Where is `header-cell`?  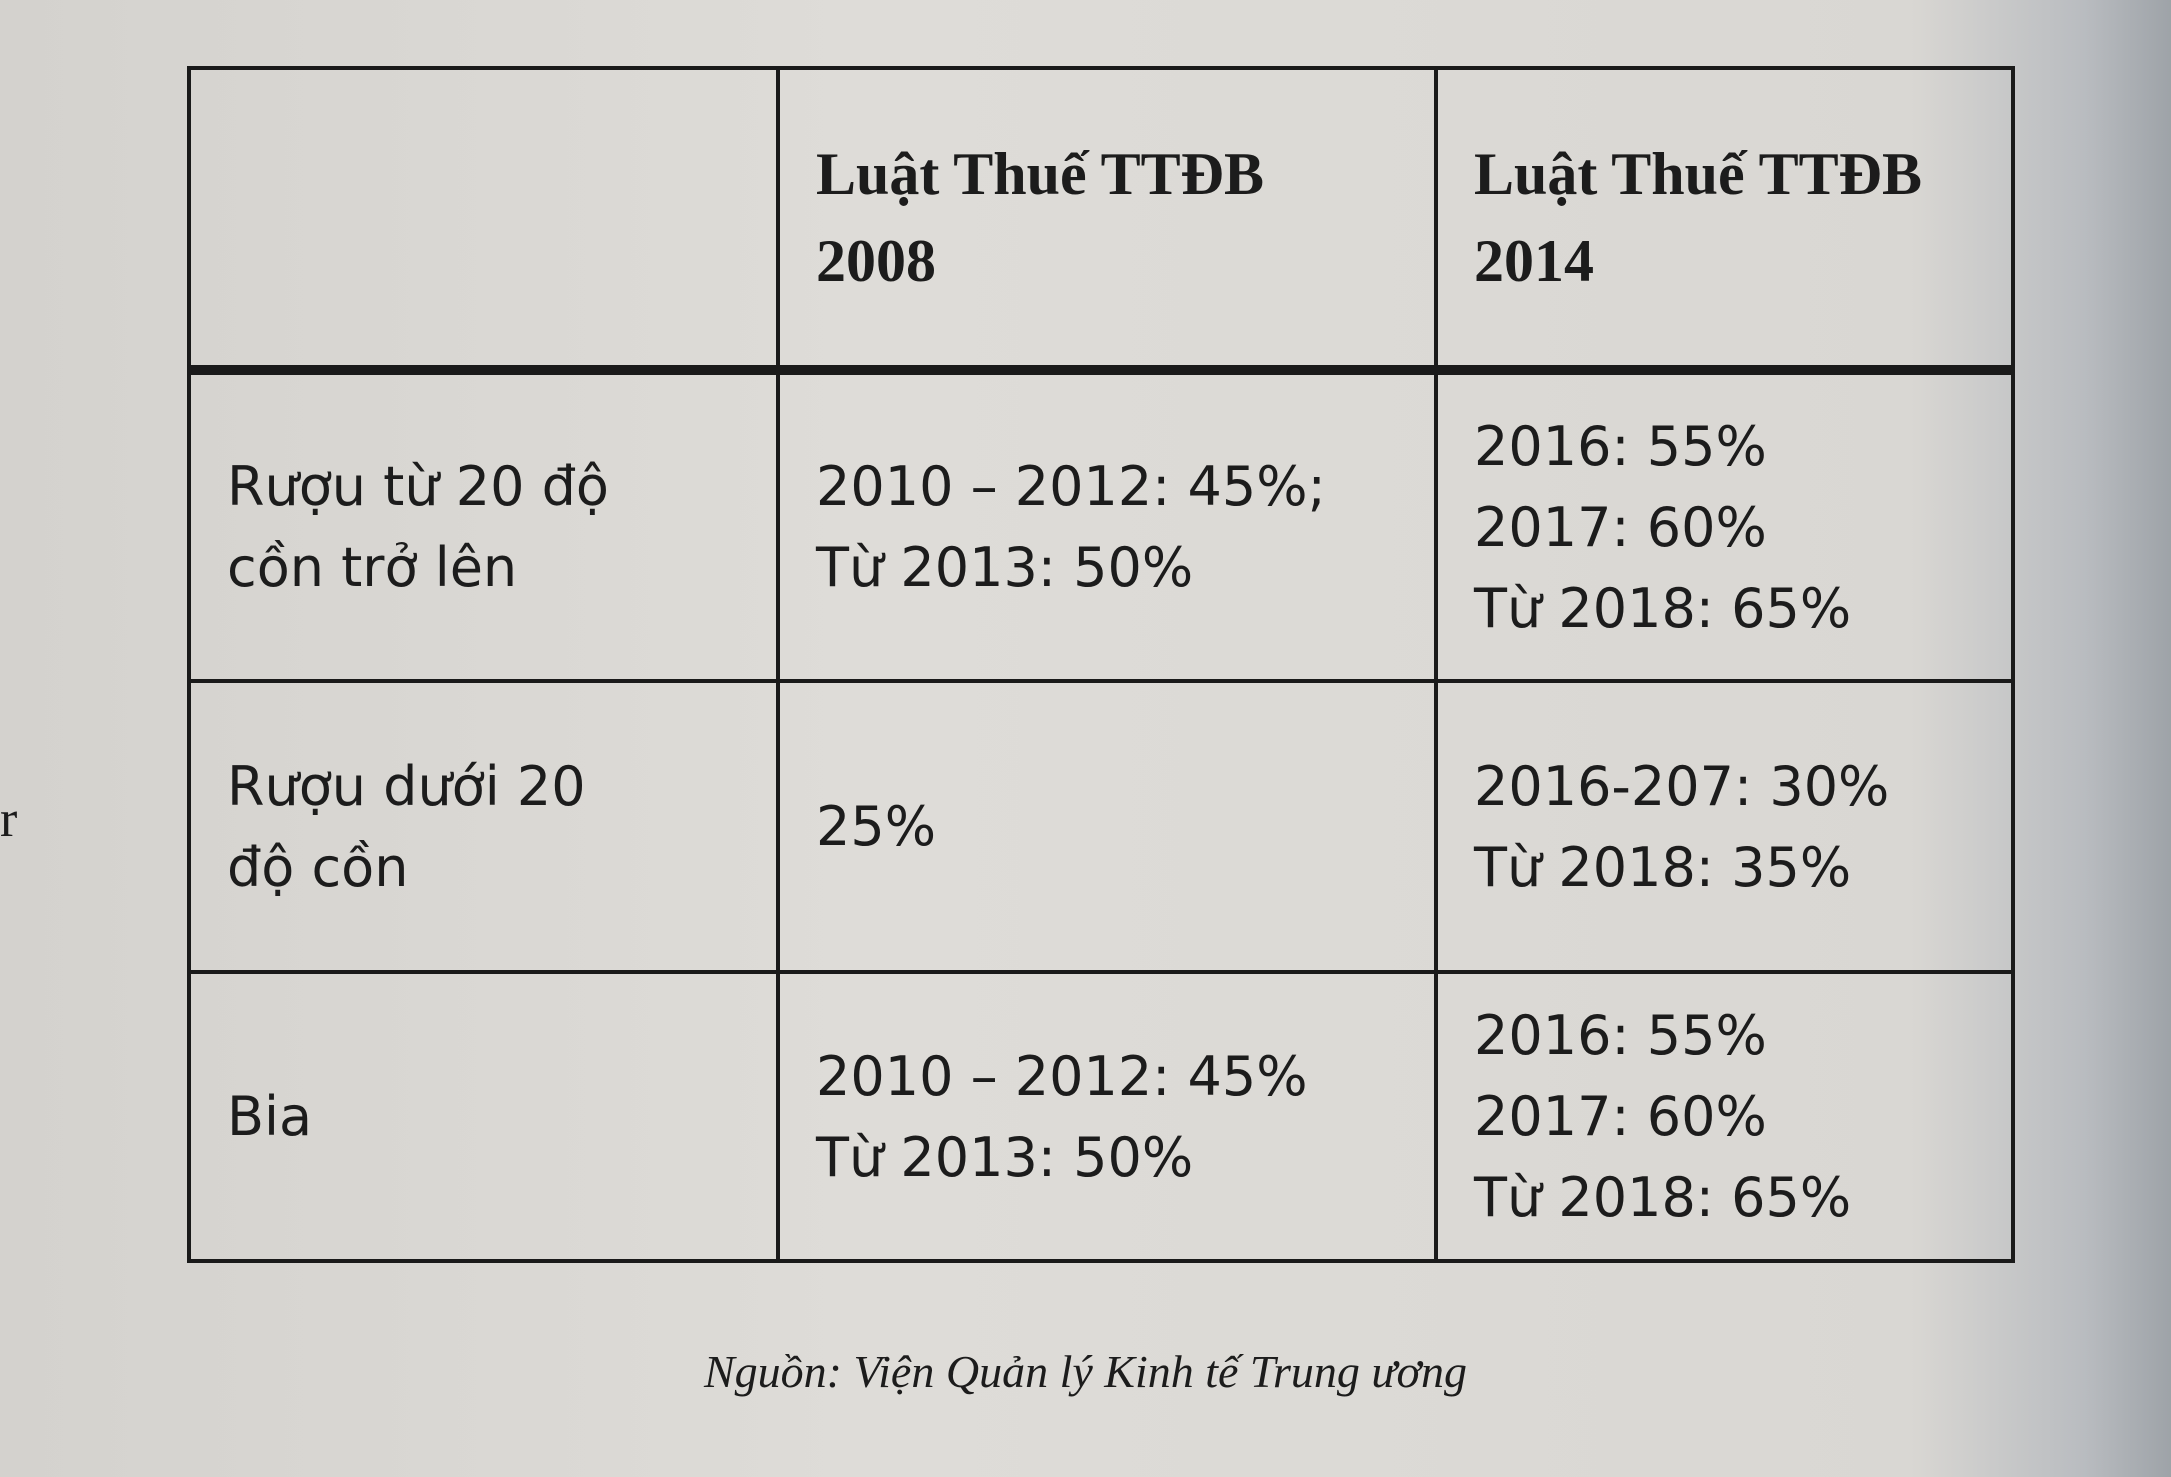 header-cell is located at coordinates (485, 222).